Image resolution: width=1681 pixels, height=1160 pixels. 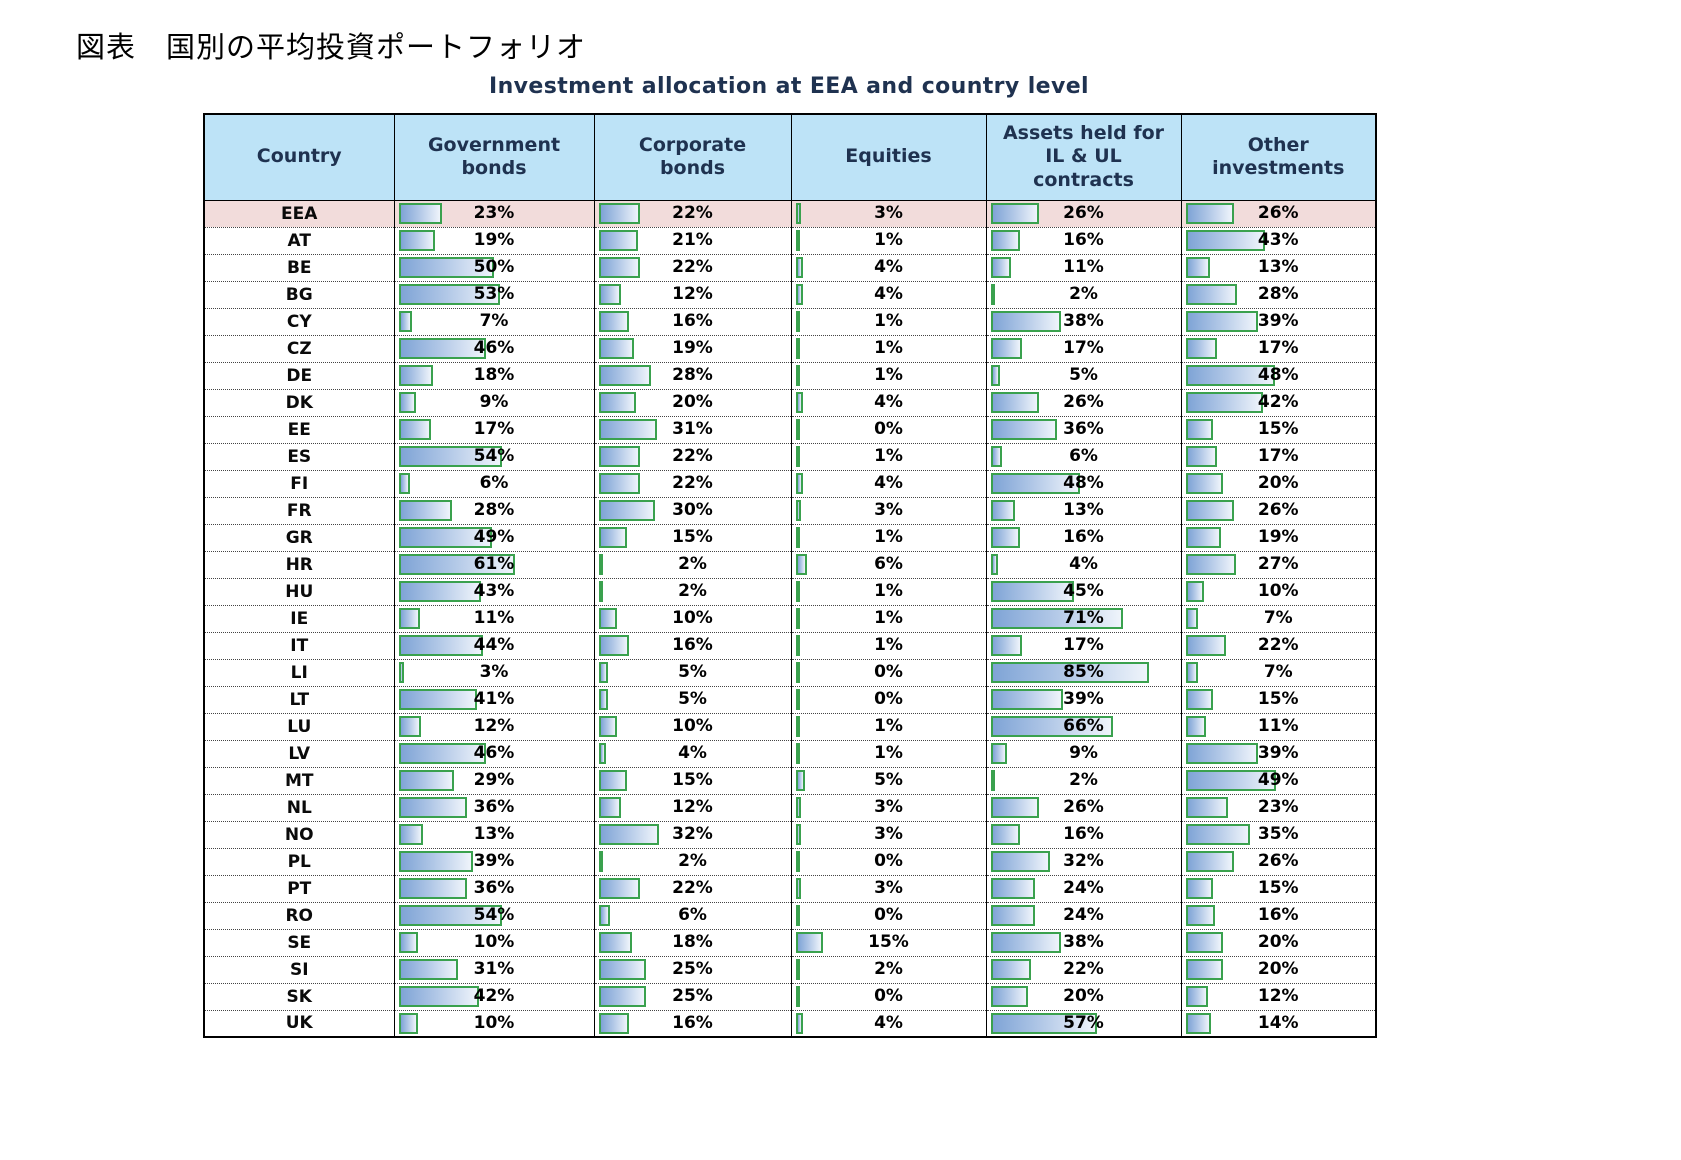 What do you see at coordinates (299, 511) in the screenshot?
I see `country-label: FR` at bounding box center [299, 511].